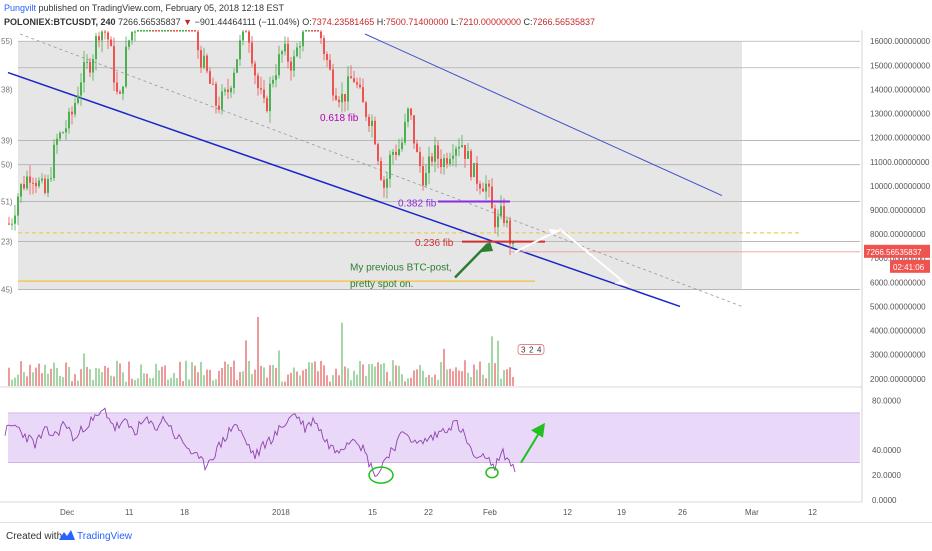 The image size is (932, 551). What do you see at coordinates (434, 243) in the screenshot?
I see `fib-0236-label: 0.236 fib` at bounding box center [434, 243].